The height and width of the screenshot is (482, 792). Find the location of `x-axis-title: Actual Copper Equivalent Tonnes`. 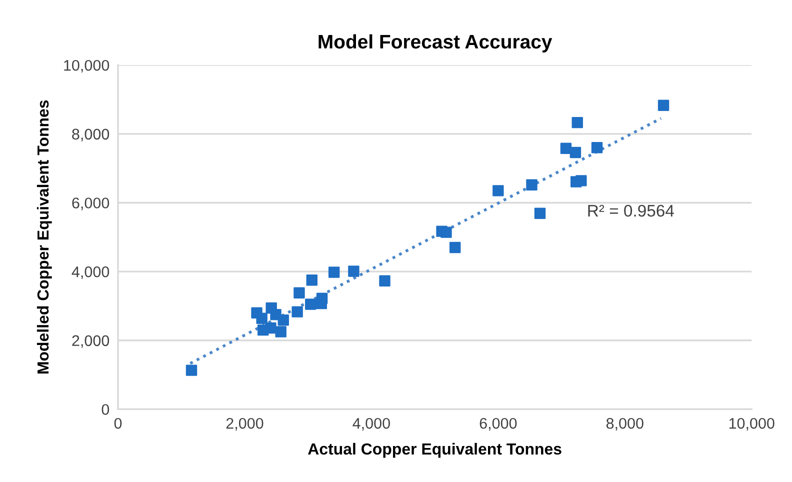

x-axis-title: Actual Copper Equivalent Tonnes is located at coordinates (435, 450).